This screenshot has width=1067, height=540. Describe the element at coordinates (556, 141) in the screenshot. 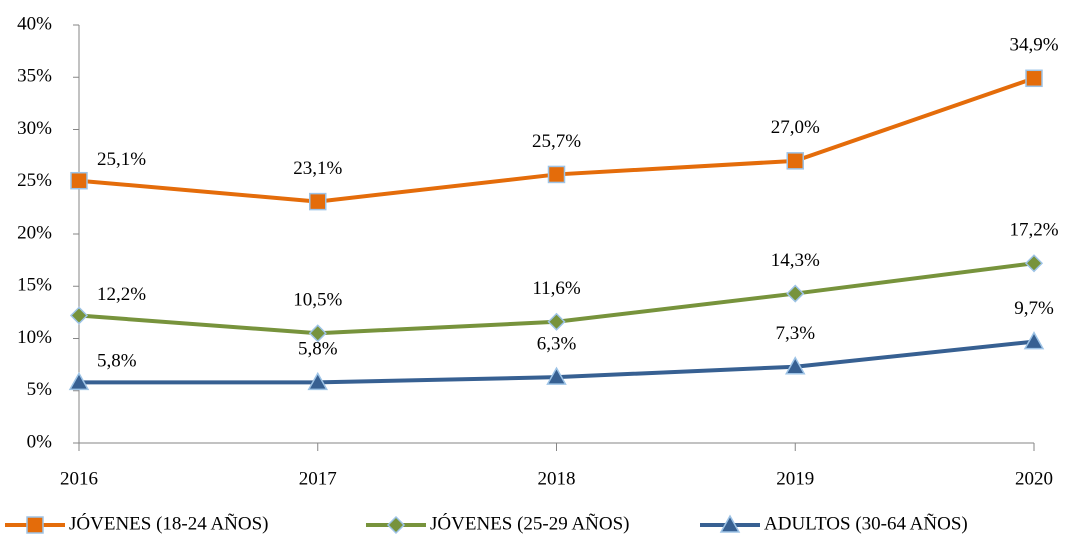

I see `data-label: 25,7%` at that location.